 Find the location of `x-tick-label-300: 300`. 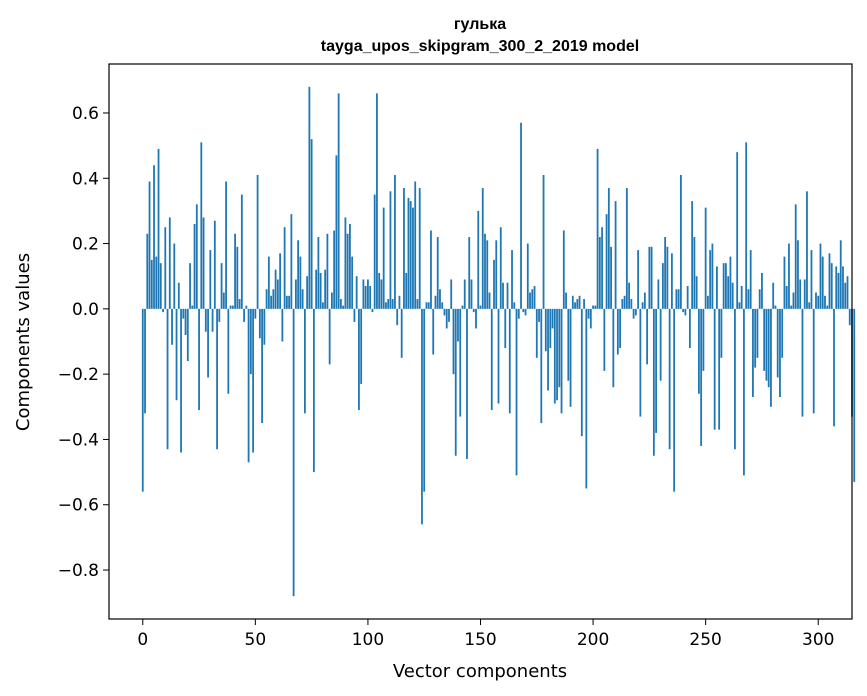

x-tick-label-300: 300 is located at coordinates (818, 640).